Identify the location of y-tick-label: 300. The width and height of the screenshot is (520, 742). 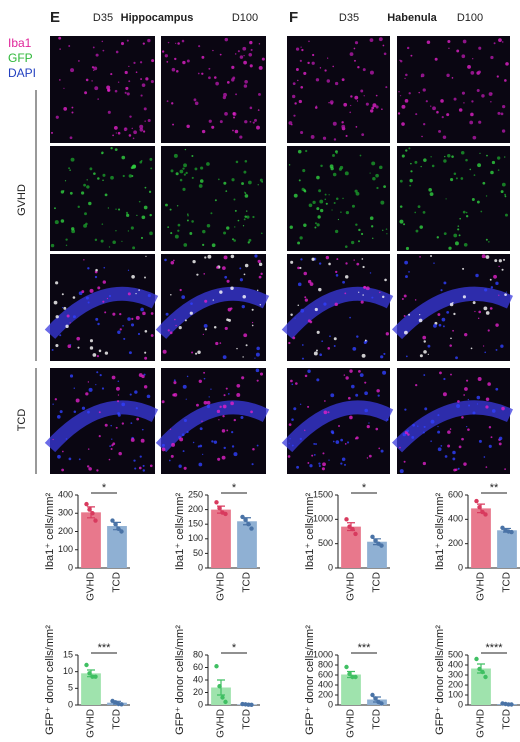
(455, 674).